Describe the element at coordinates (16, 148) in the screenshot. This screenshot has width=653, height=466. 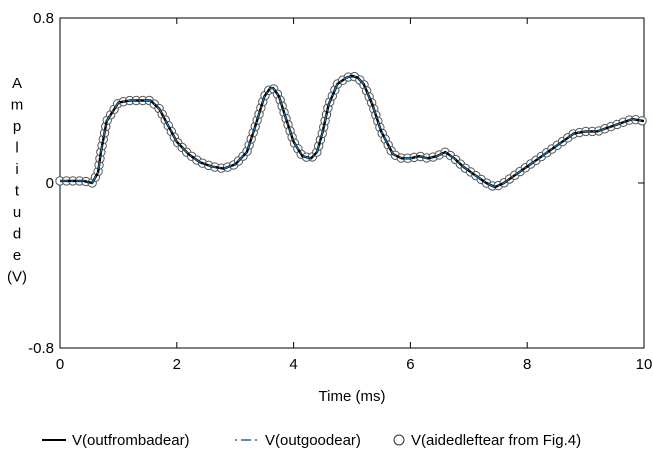
I see `y-axis-title-char: l` at that location.